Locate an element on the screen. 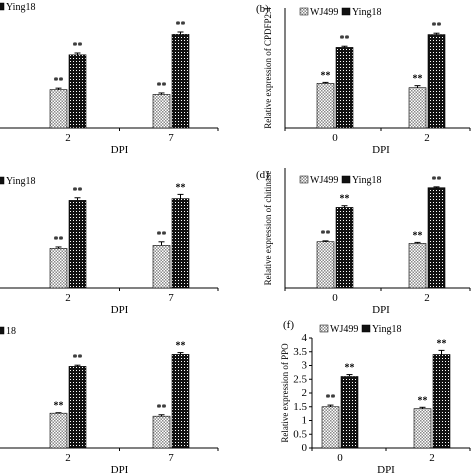  y-tick-label: 1 is located at coordinates (305, 421).